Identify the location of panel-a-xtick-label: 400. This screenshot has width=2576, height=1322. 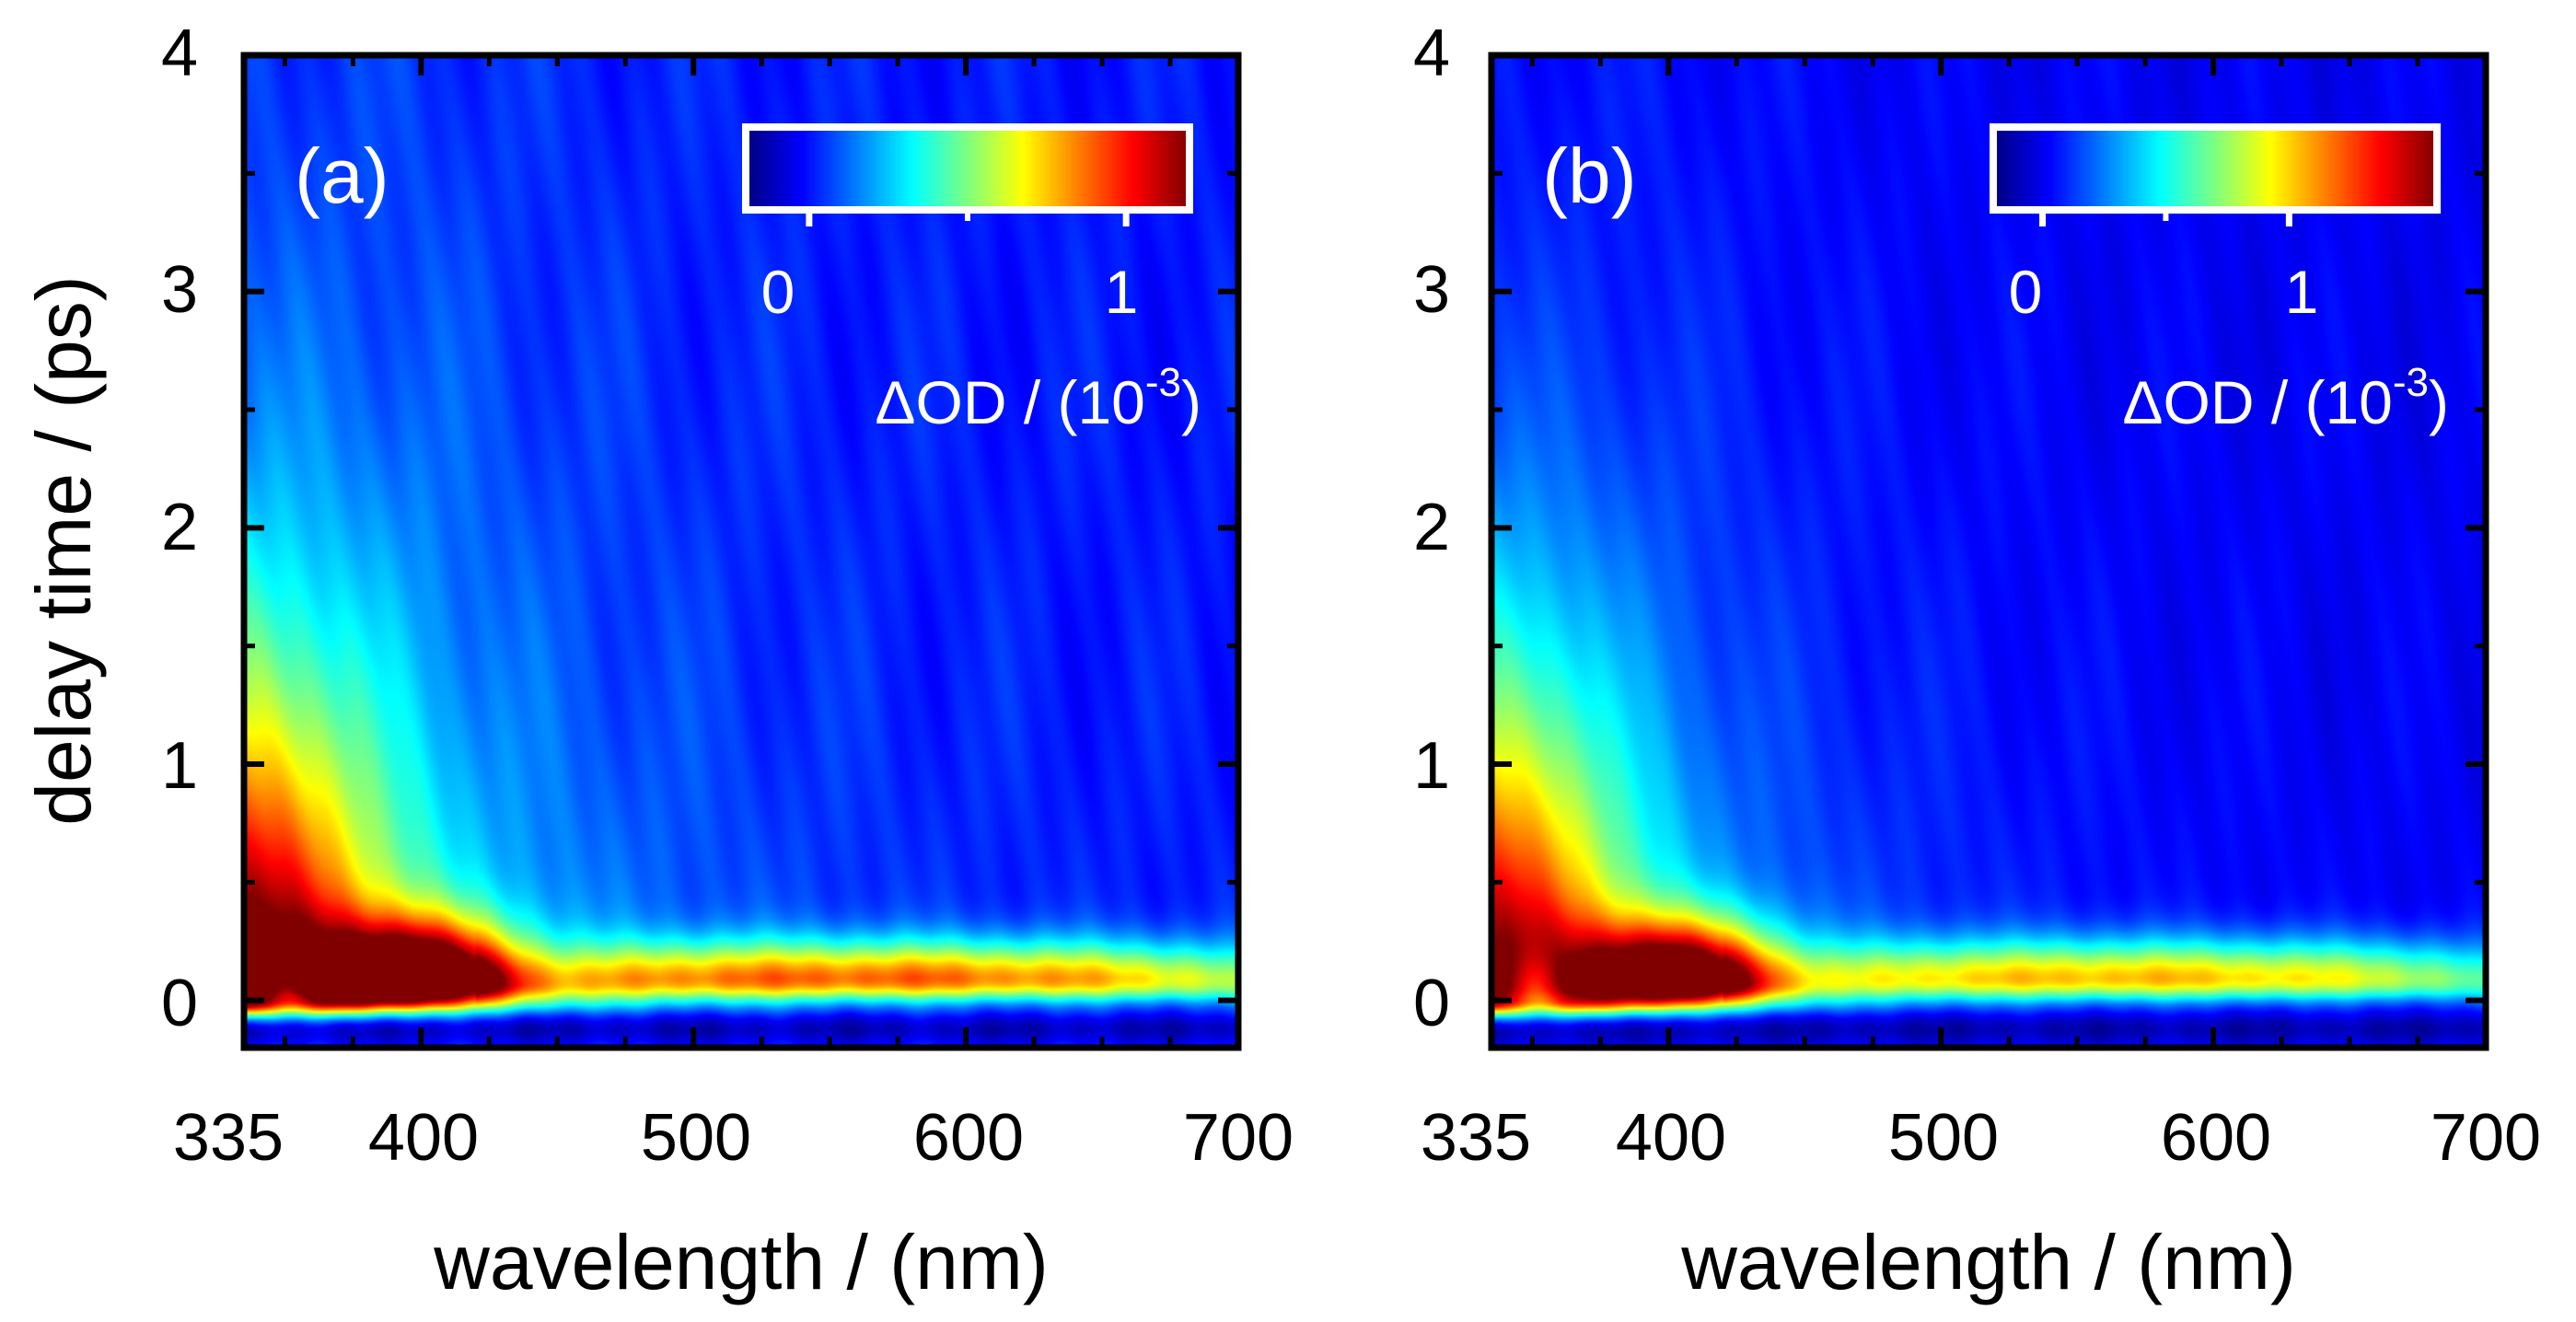
(423, 1138).